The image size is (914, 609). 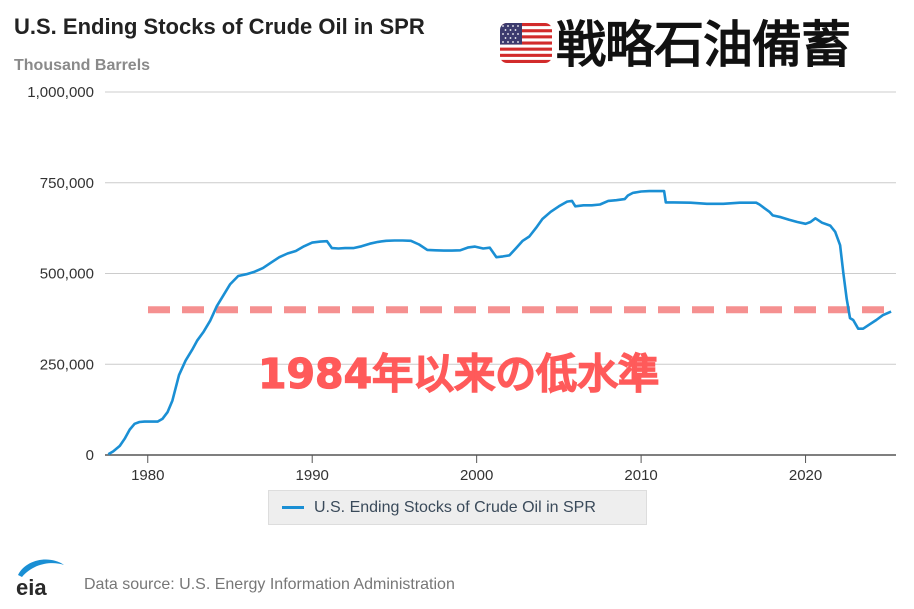 What do you see at coordinates (455, 507) in the screenshot?
I see `legend-label: U.S. Ending Stocks of Crude Oil in SPR` at bounding box center [455, 507].